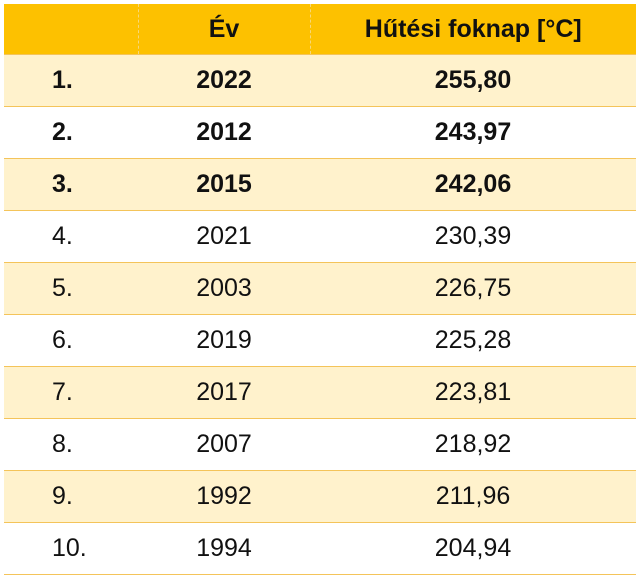  I want to click on cell-year: 2007, so click(224, 444).